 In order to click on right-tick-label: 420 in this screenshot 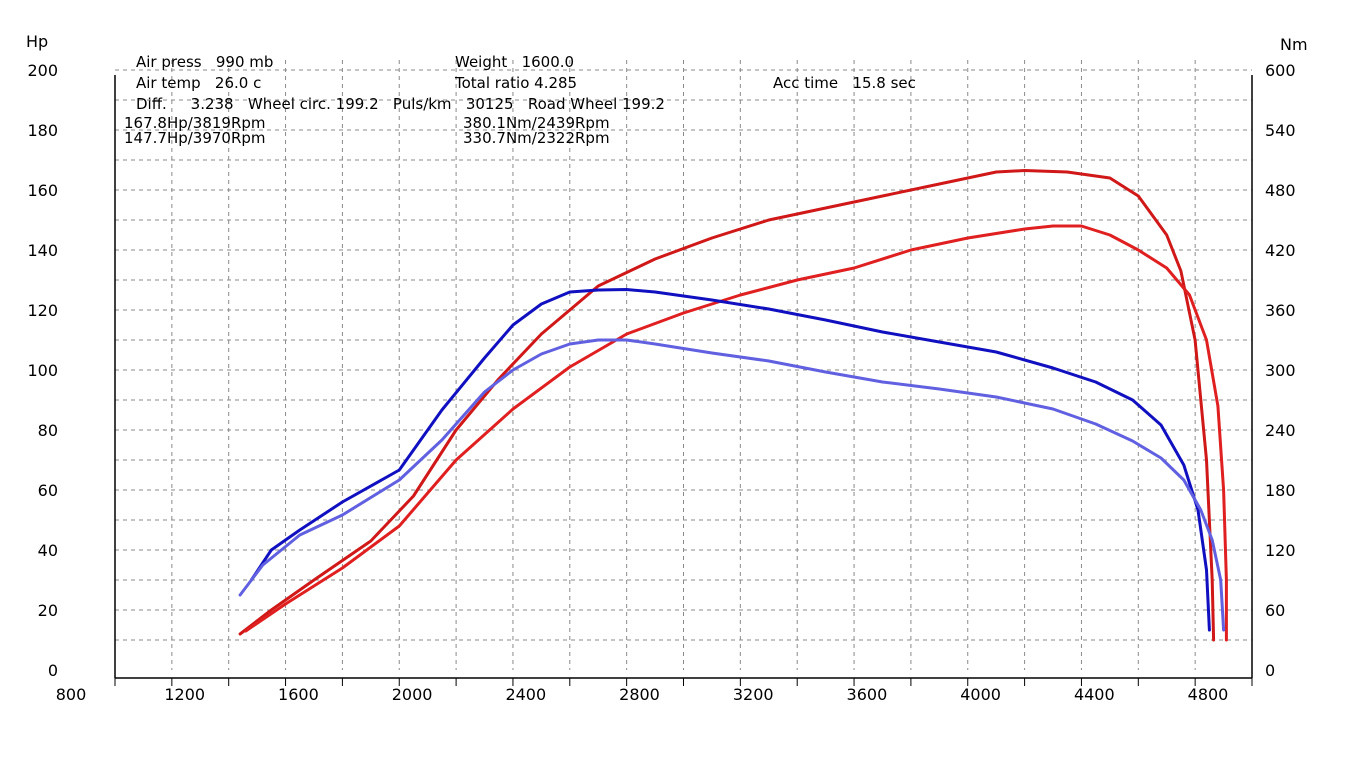, I will do `click(1280, 250)`.